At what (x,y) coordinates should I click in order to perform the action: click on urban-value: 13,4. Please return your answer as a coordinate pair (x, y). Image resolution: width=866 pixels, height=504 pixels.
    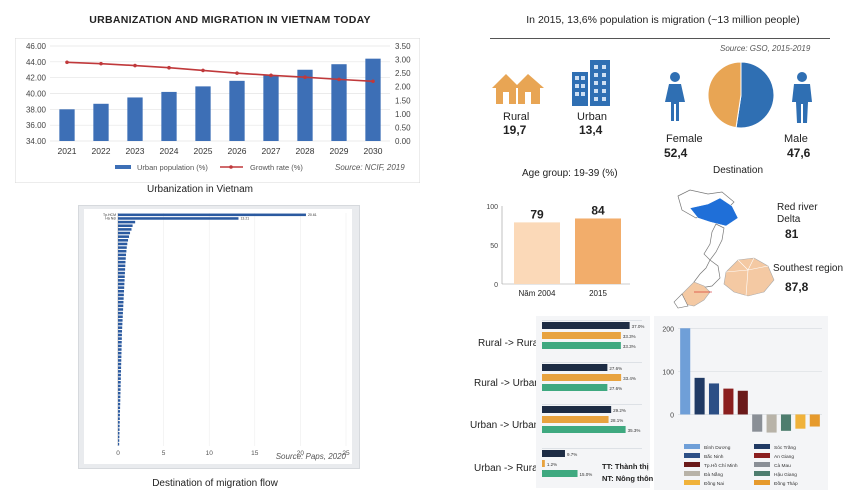
    Looking at the image, I should click on (591, 130).